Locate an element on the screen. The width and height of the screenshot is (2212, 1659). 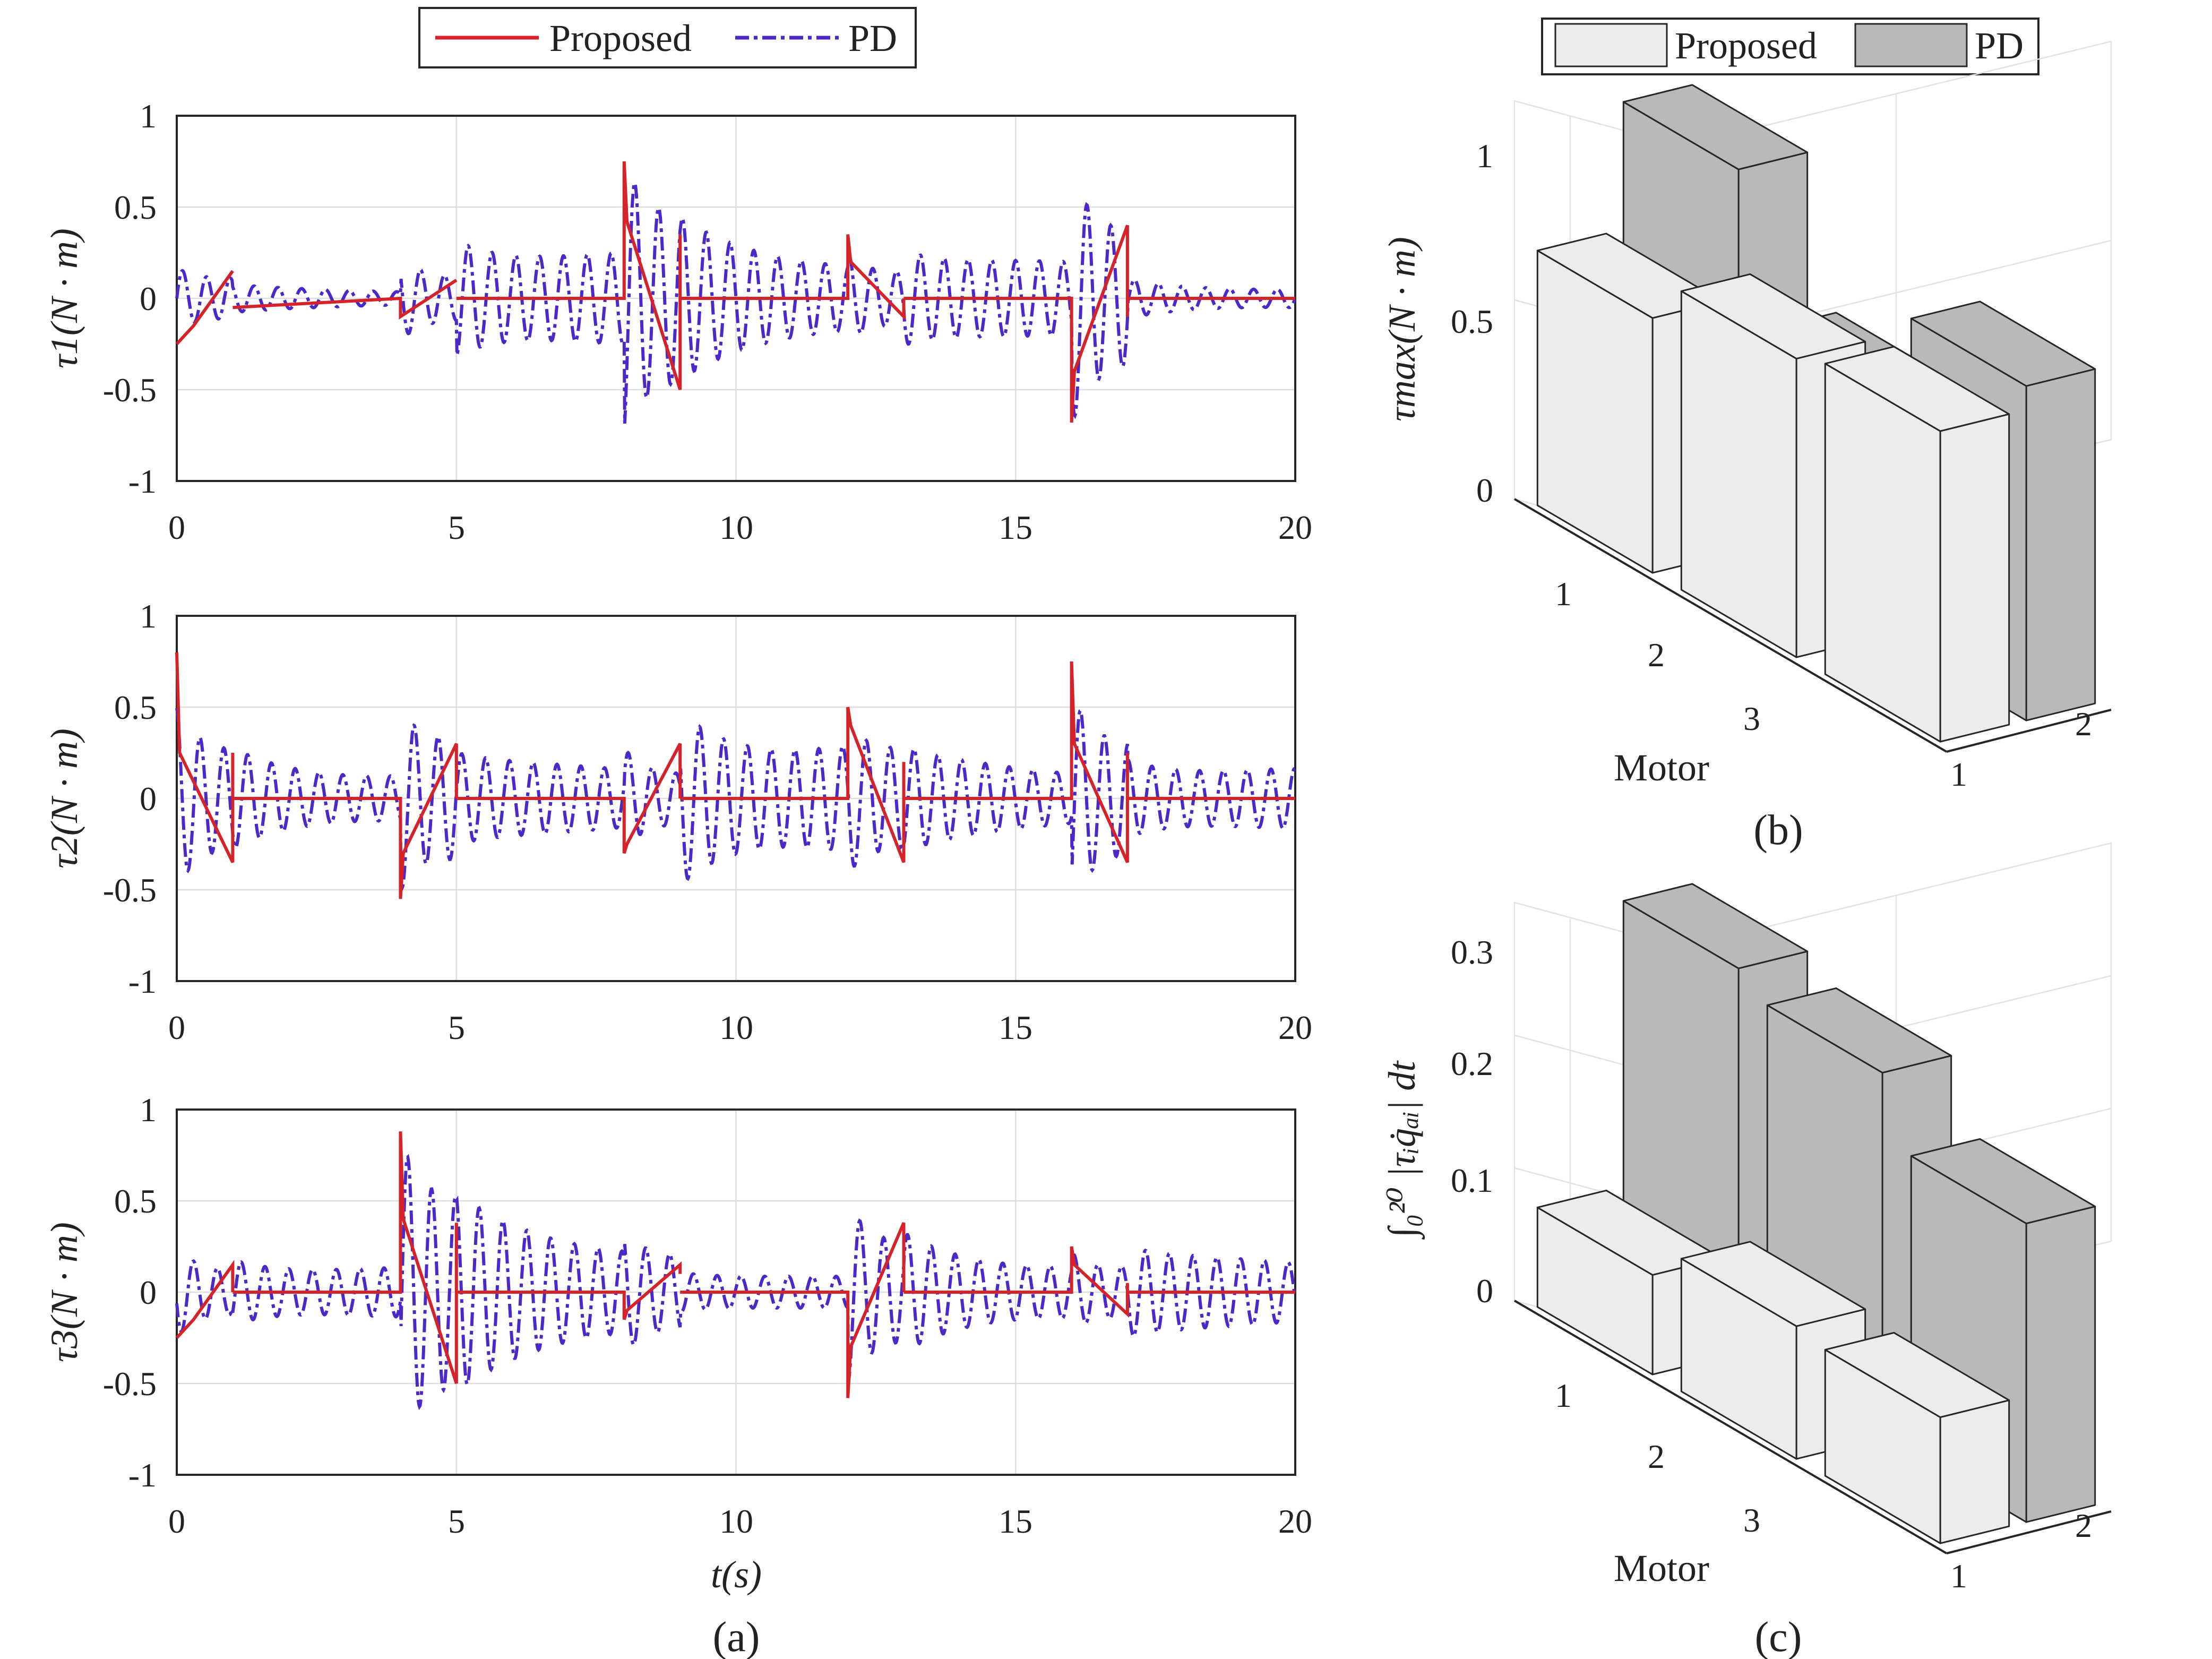
taumax-method-1: 1 is located at coordinates (1958, 774).